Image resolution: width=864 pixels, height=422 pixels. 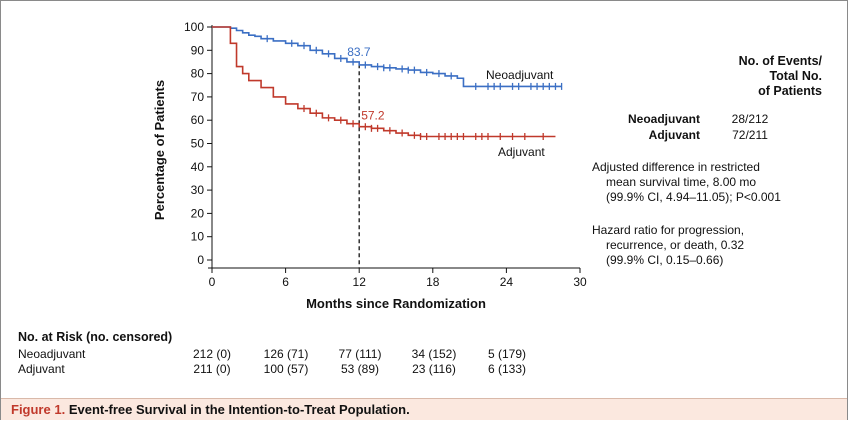 I want to click on y-tick-label: 30, so click(x=198, y=190).